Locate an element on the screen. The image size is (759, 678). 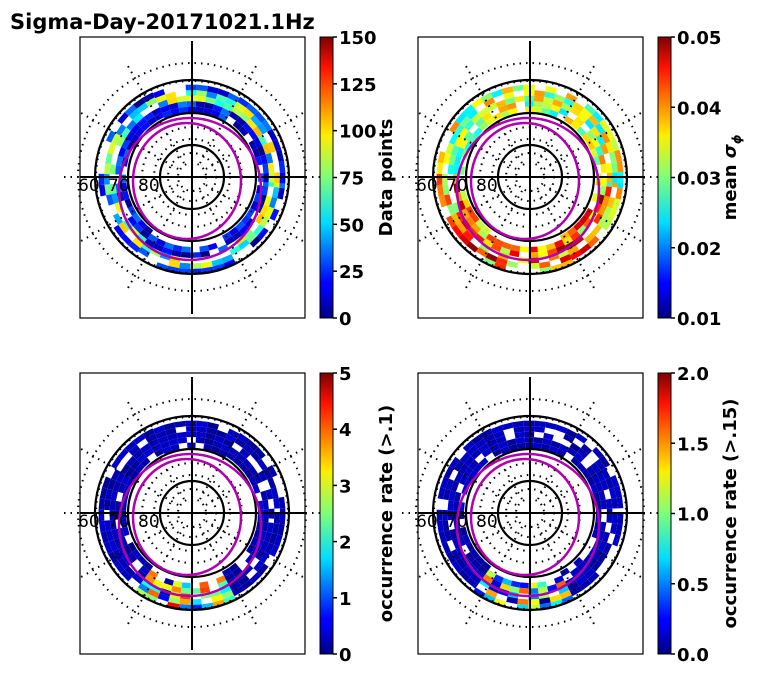
colorbar-tick-label: 75 is located at coordinates (351, 179).